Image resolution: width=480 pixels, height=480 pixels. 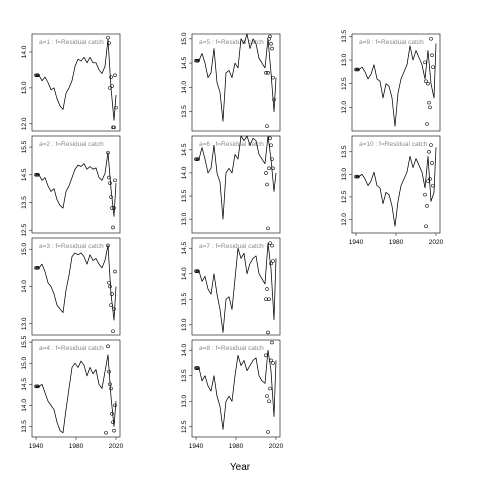 What do you see at coordinates (24, 248) in the screenshot?
I see `y-tick-label: 15.0` at bounding box center [24, 248].